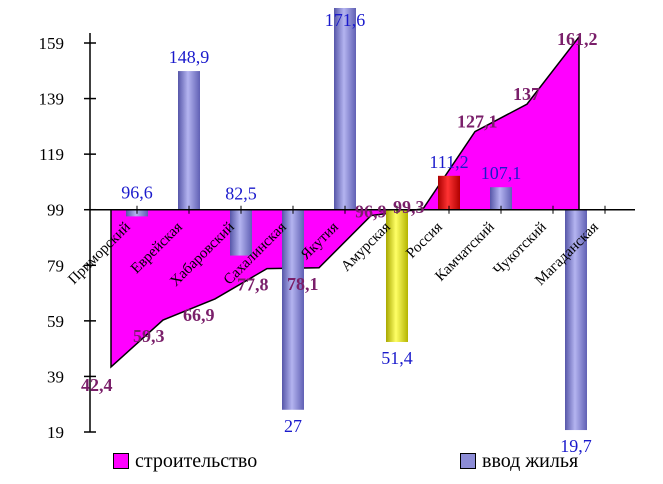 The image size is (663, 484). What do you see at coordinates (52, 99) in the screenshot?
I see `y-tick-label-6: 139` at bounding box center [52, 99].